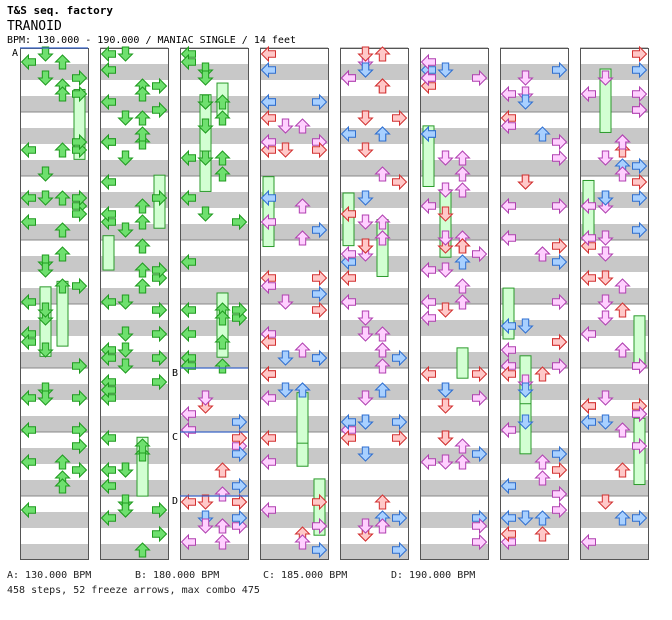 This screenshot has height=620, width=672. I want to click on bpm-legend-d: D: 190.000 BPM, so click(433, 575).